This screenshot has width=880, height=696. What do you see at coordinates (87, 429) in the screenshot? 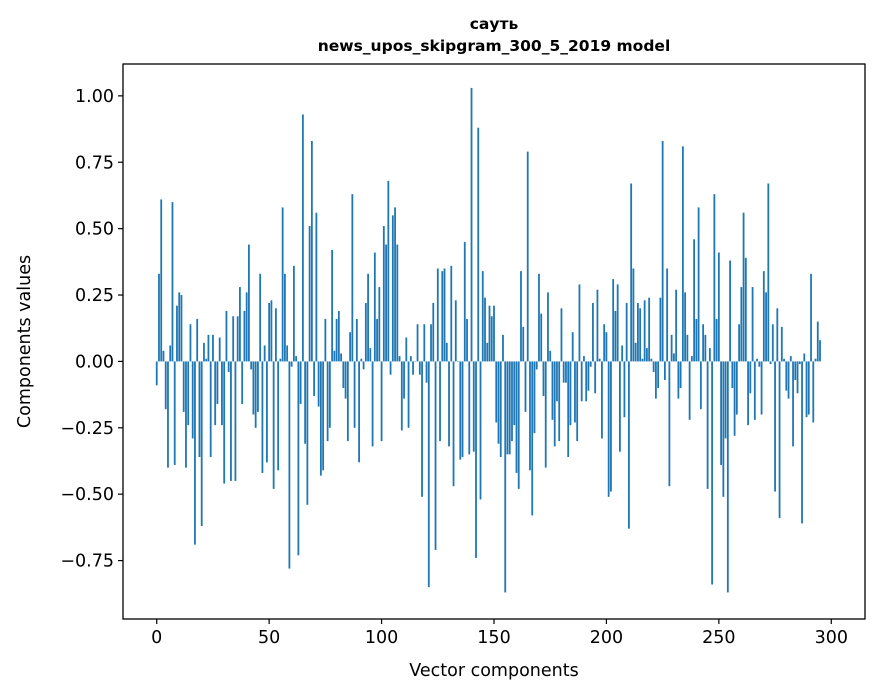
I see `y-tick-label: −0.25` at bounding box center [87, 429].